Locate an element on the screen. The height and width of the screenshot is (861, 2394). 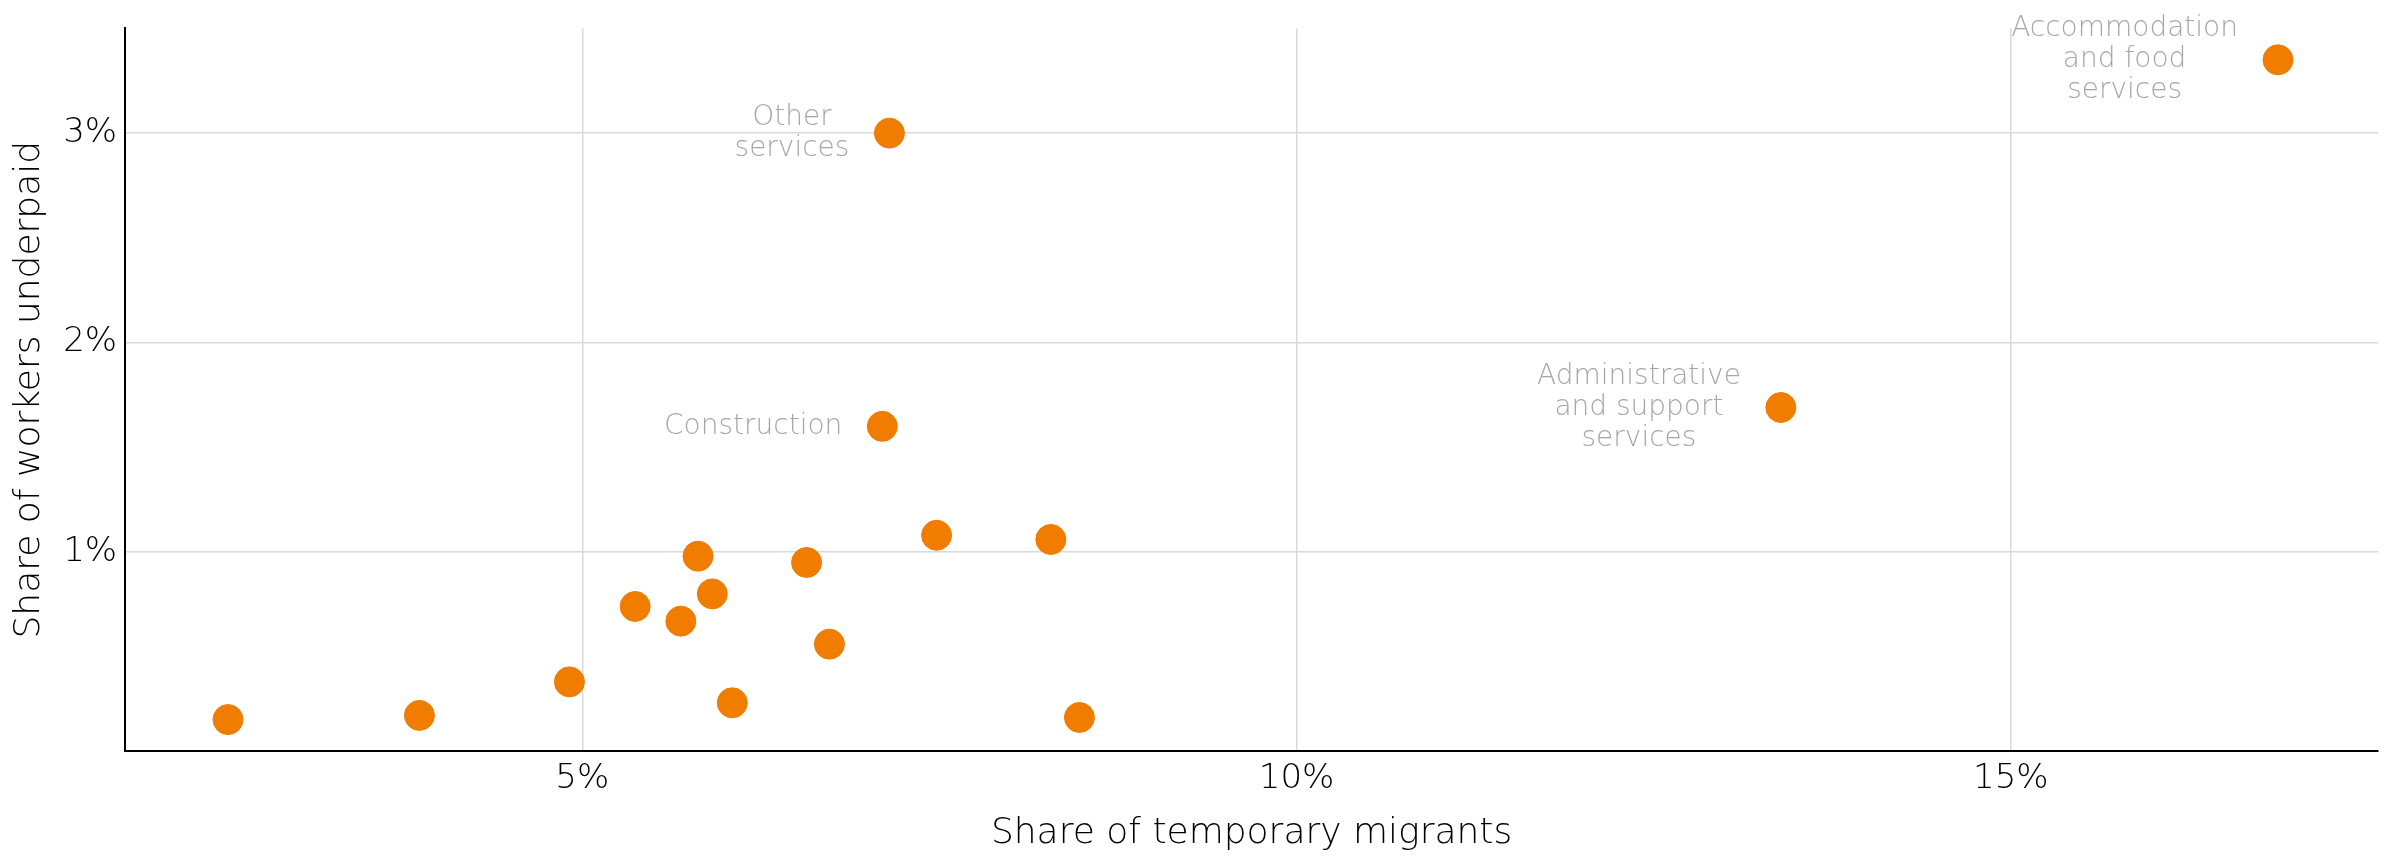
annotation: Construction is located at coordinates (753, 424).